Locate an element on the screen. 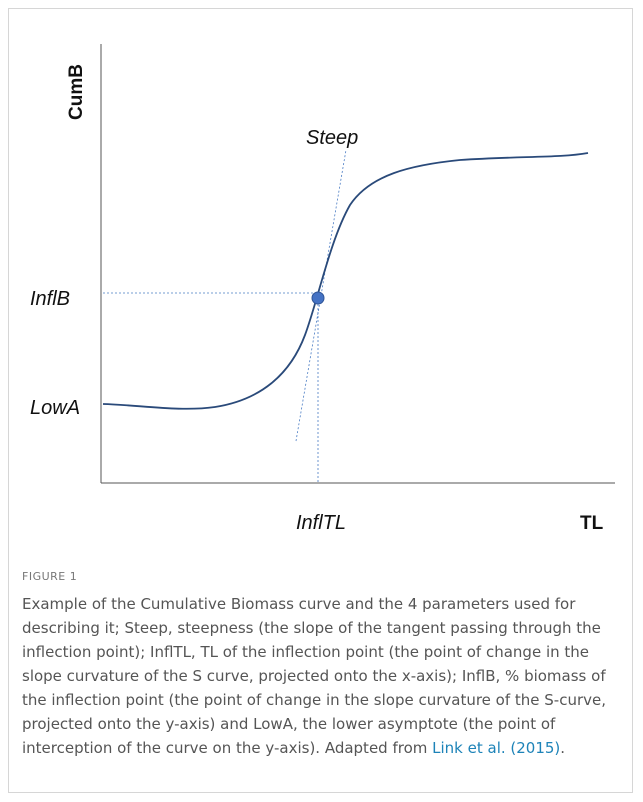 The height and width of the screenshot is (802, 643). infltl-label: InflTL is located at coordinates (321, 523).